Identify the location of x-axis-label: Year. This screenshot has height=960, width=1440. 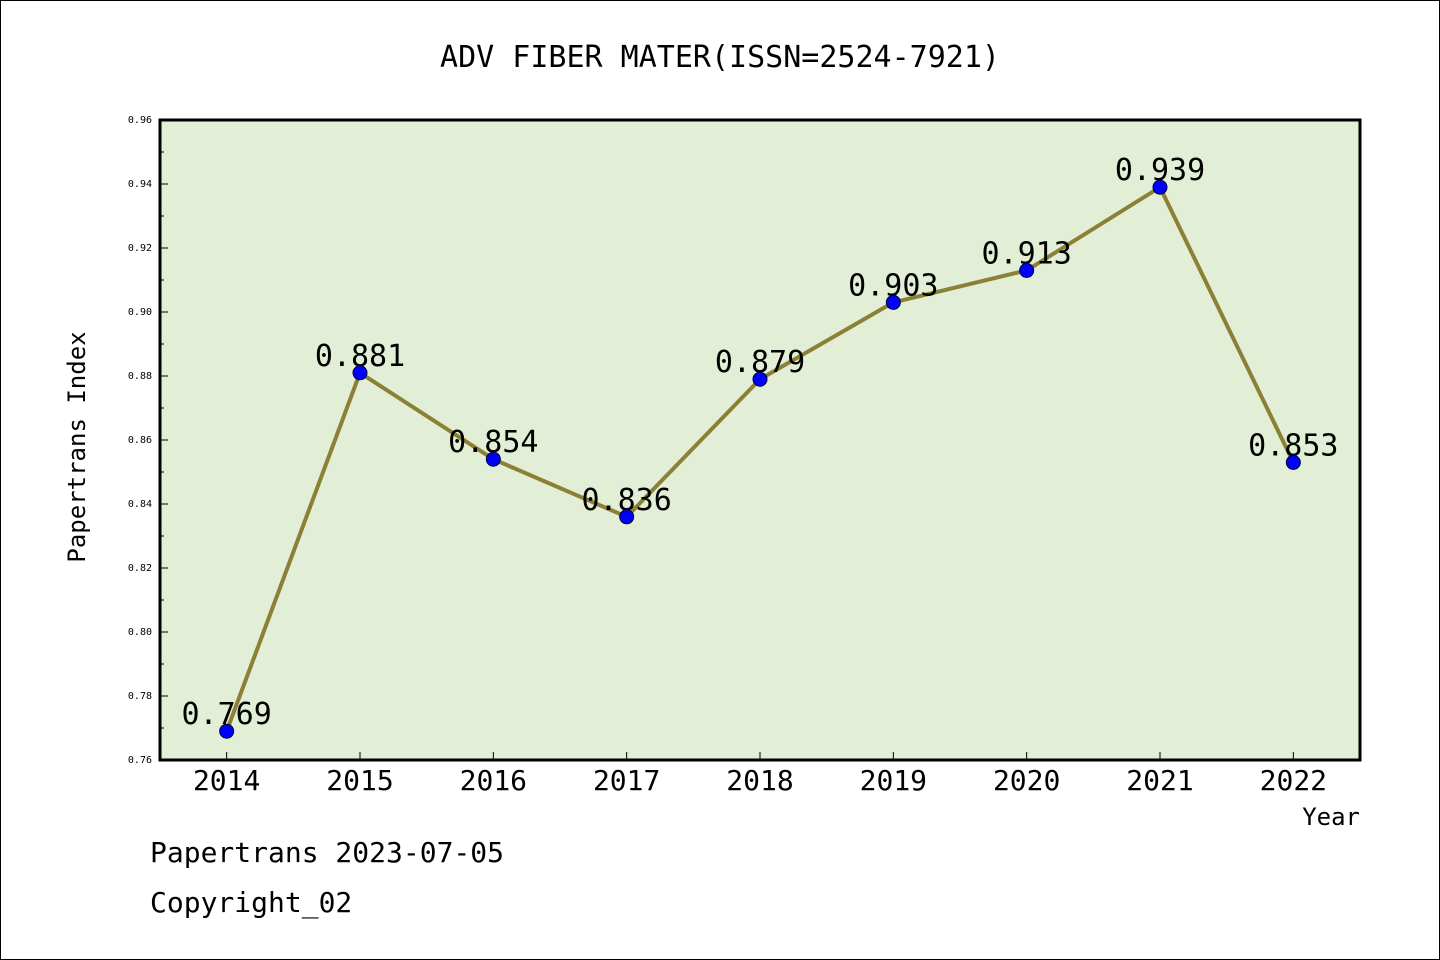
(1331, 817).